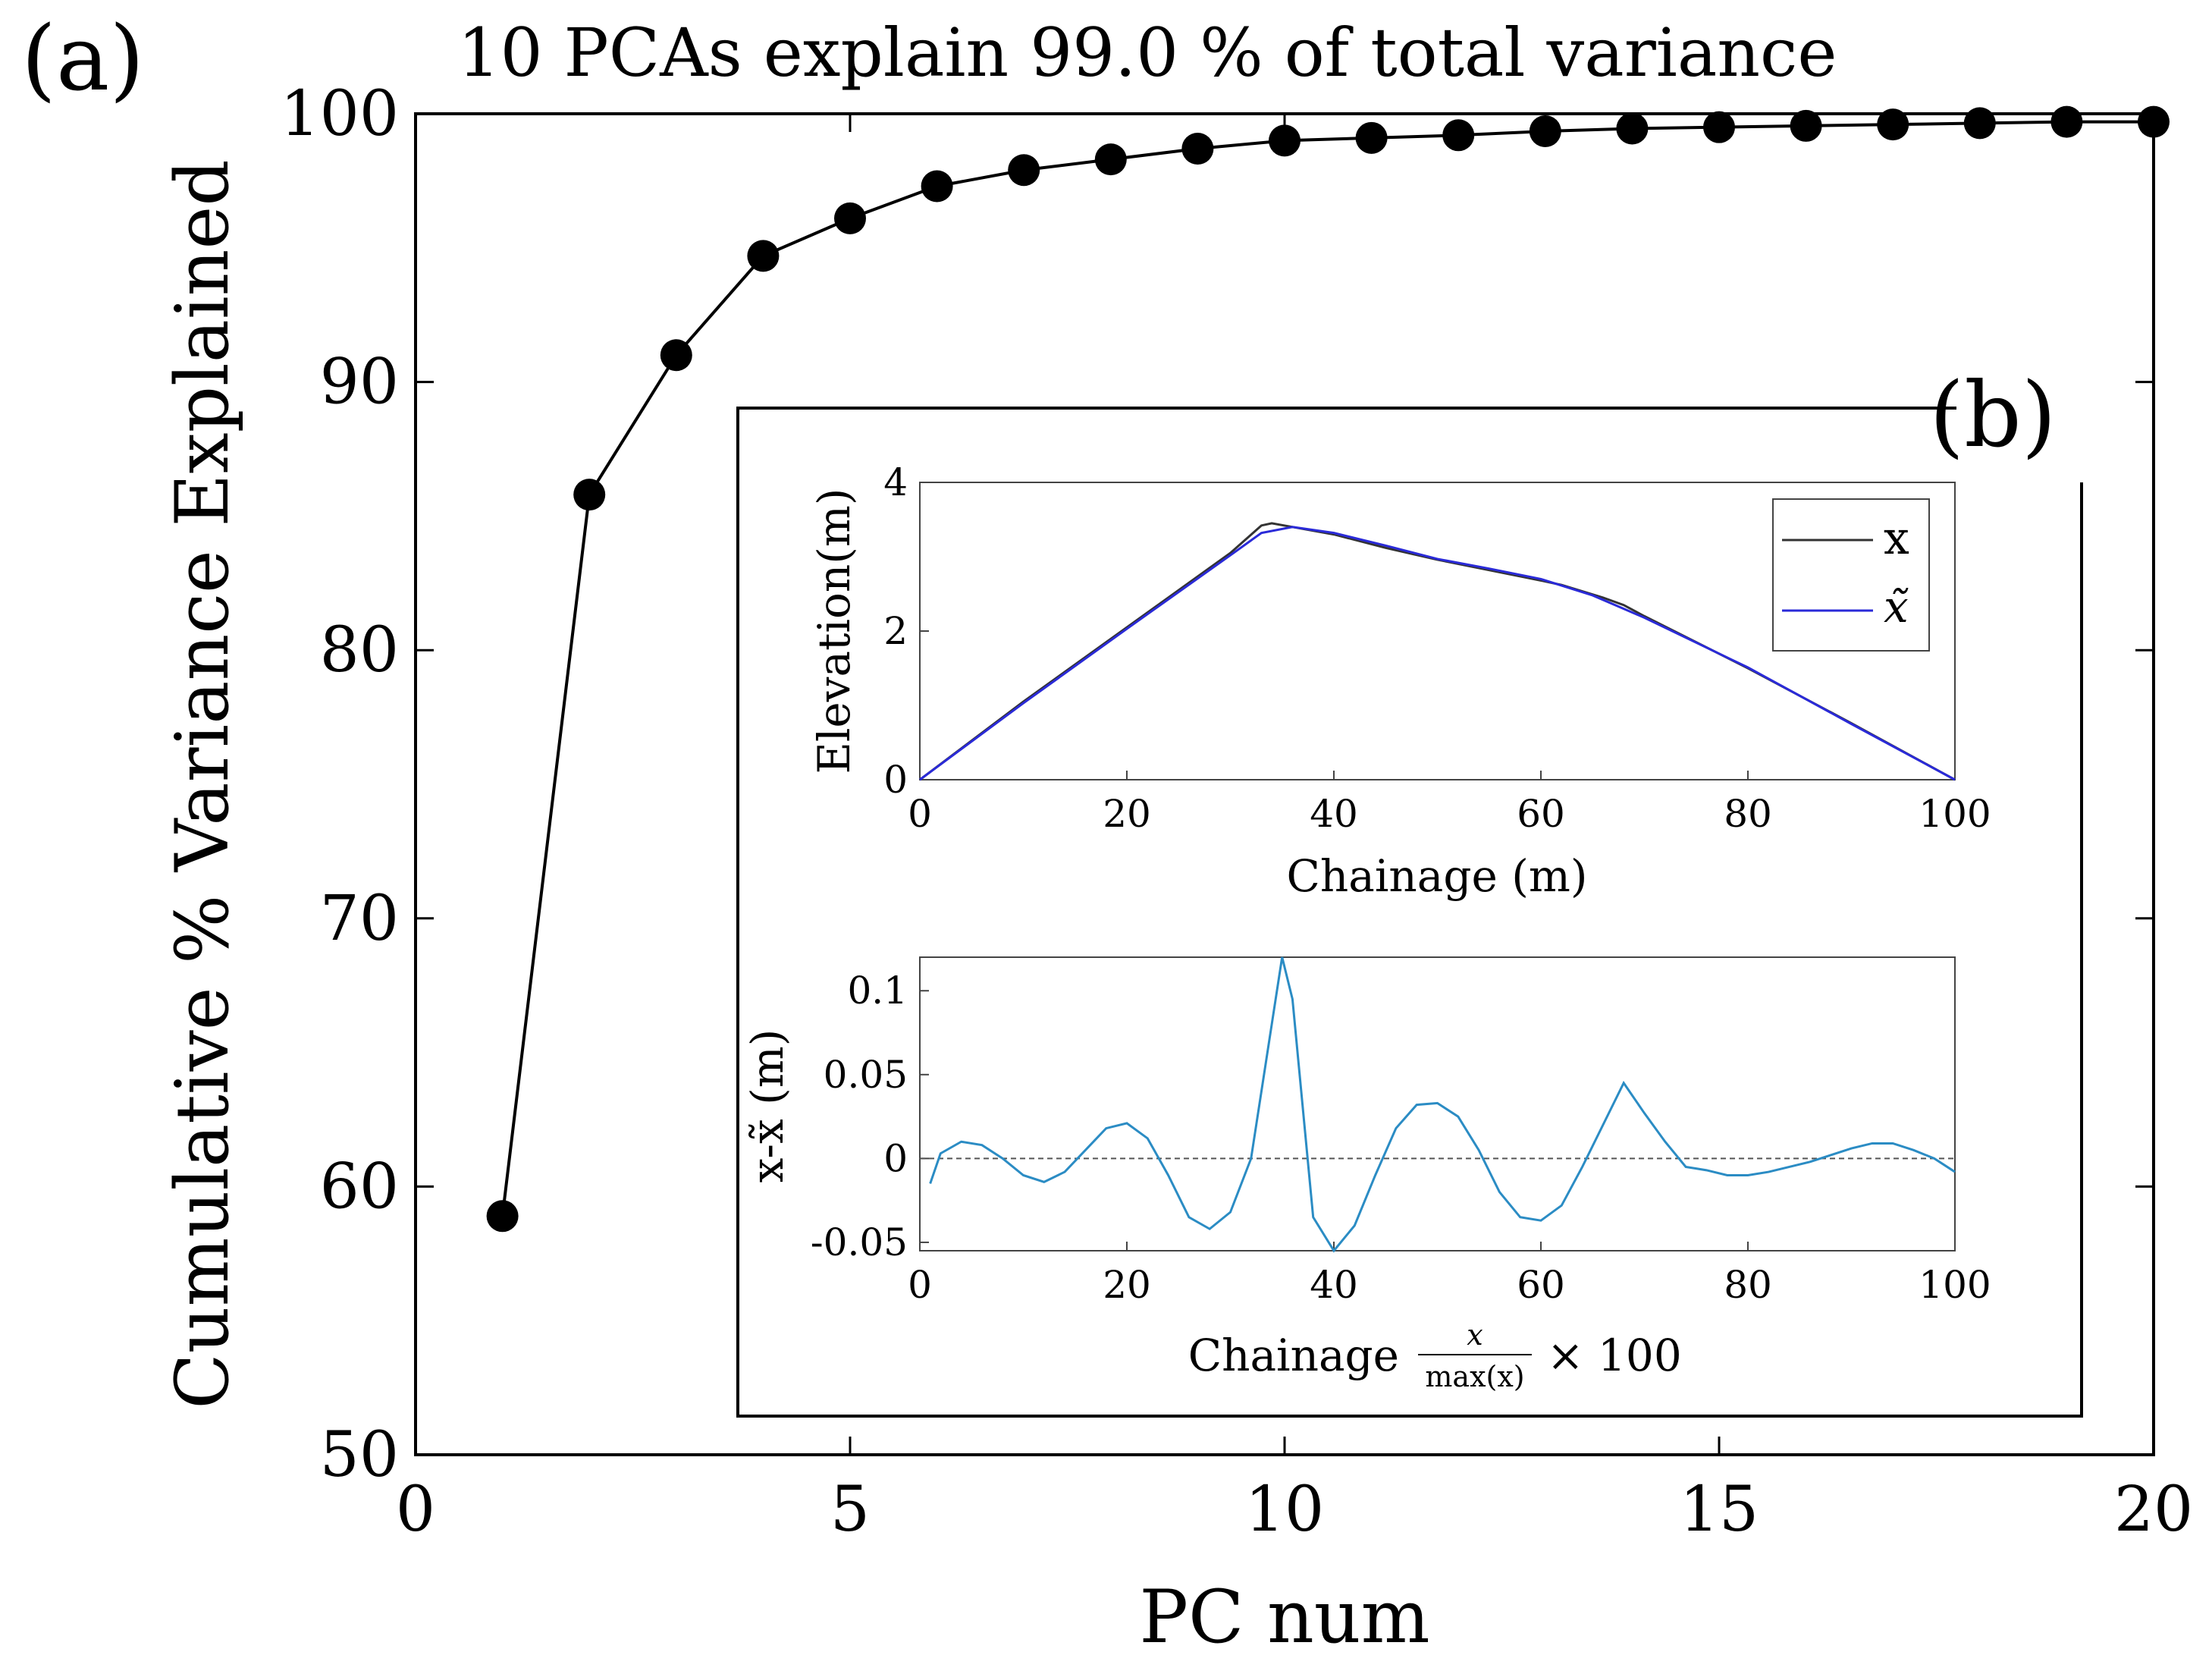  I want to click on legend-label-xtilde: x̃, so click(1896, 607).